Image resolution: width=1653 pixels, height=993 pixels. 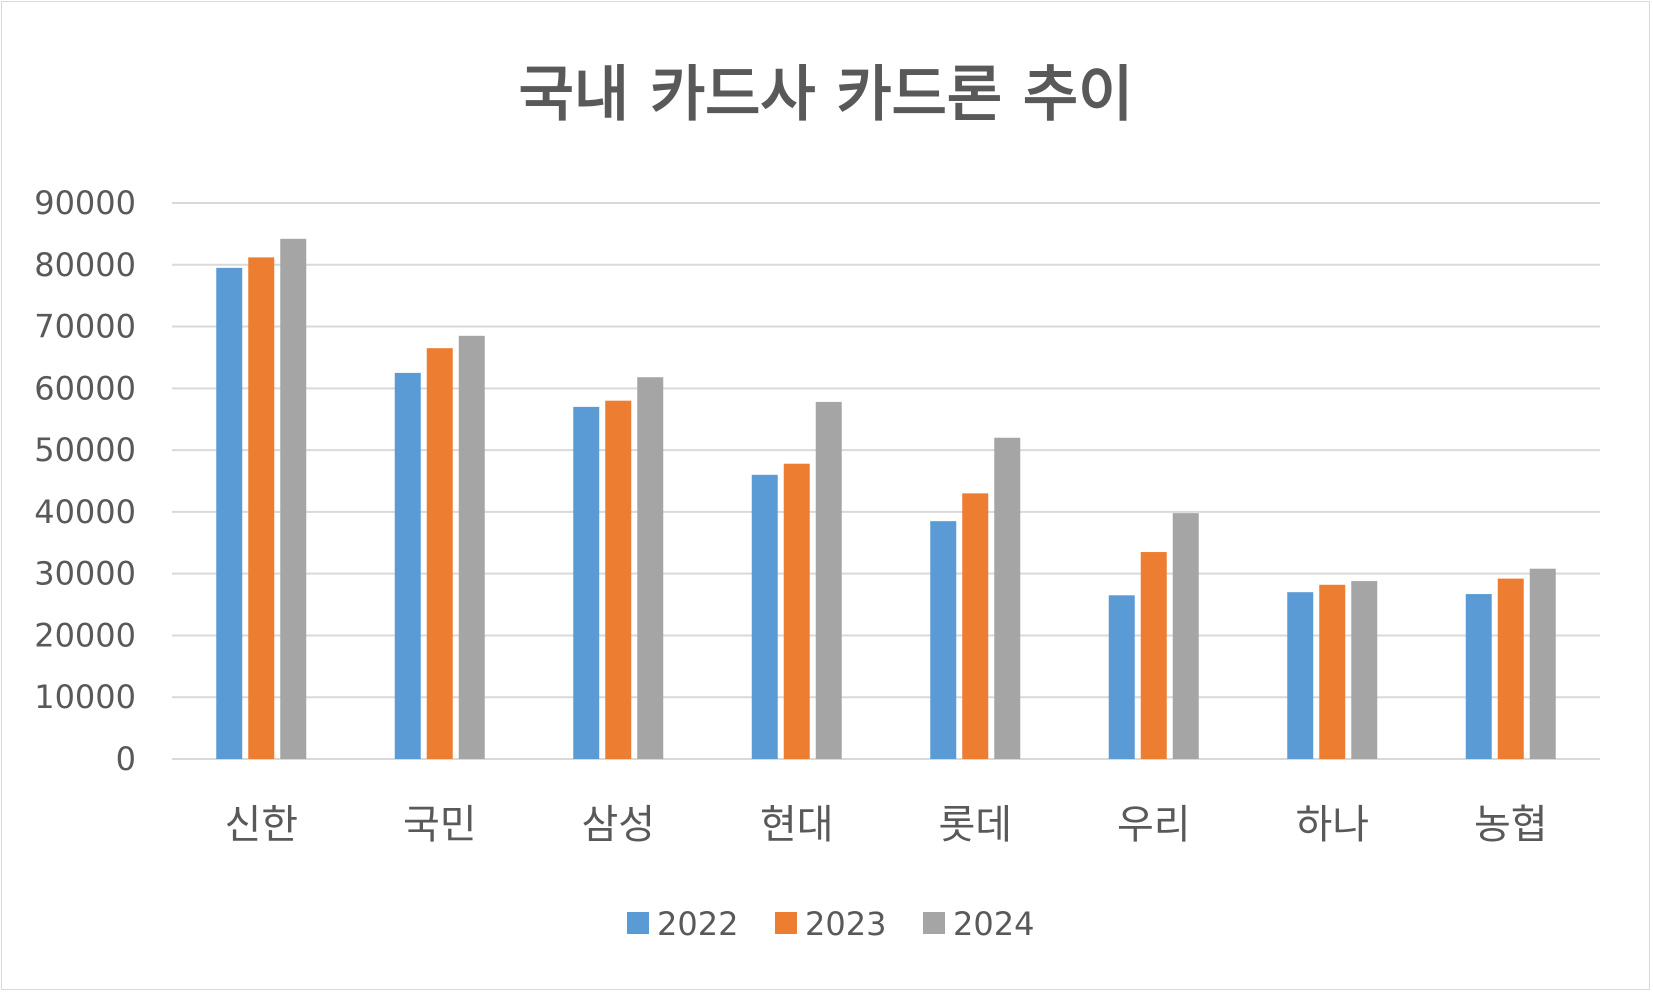 What do you see at coordinates (85, 635) in the screenshot?
I see `y-tick-label: 20000` at bounding box center [85, 635].